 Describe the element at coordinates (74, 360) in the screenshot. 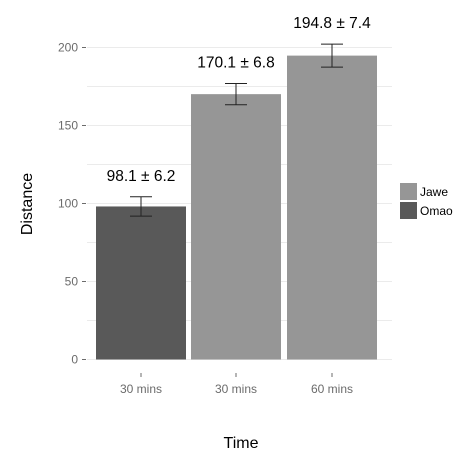

I see `y-tick-label: 0` at that location.